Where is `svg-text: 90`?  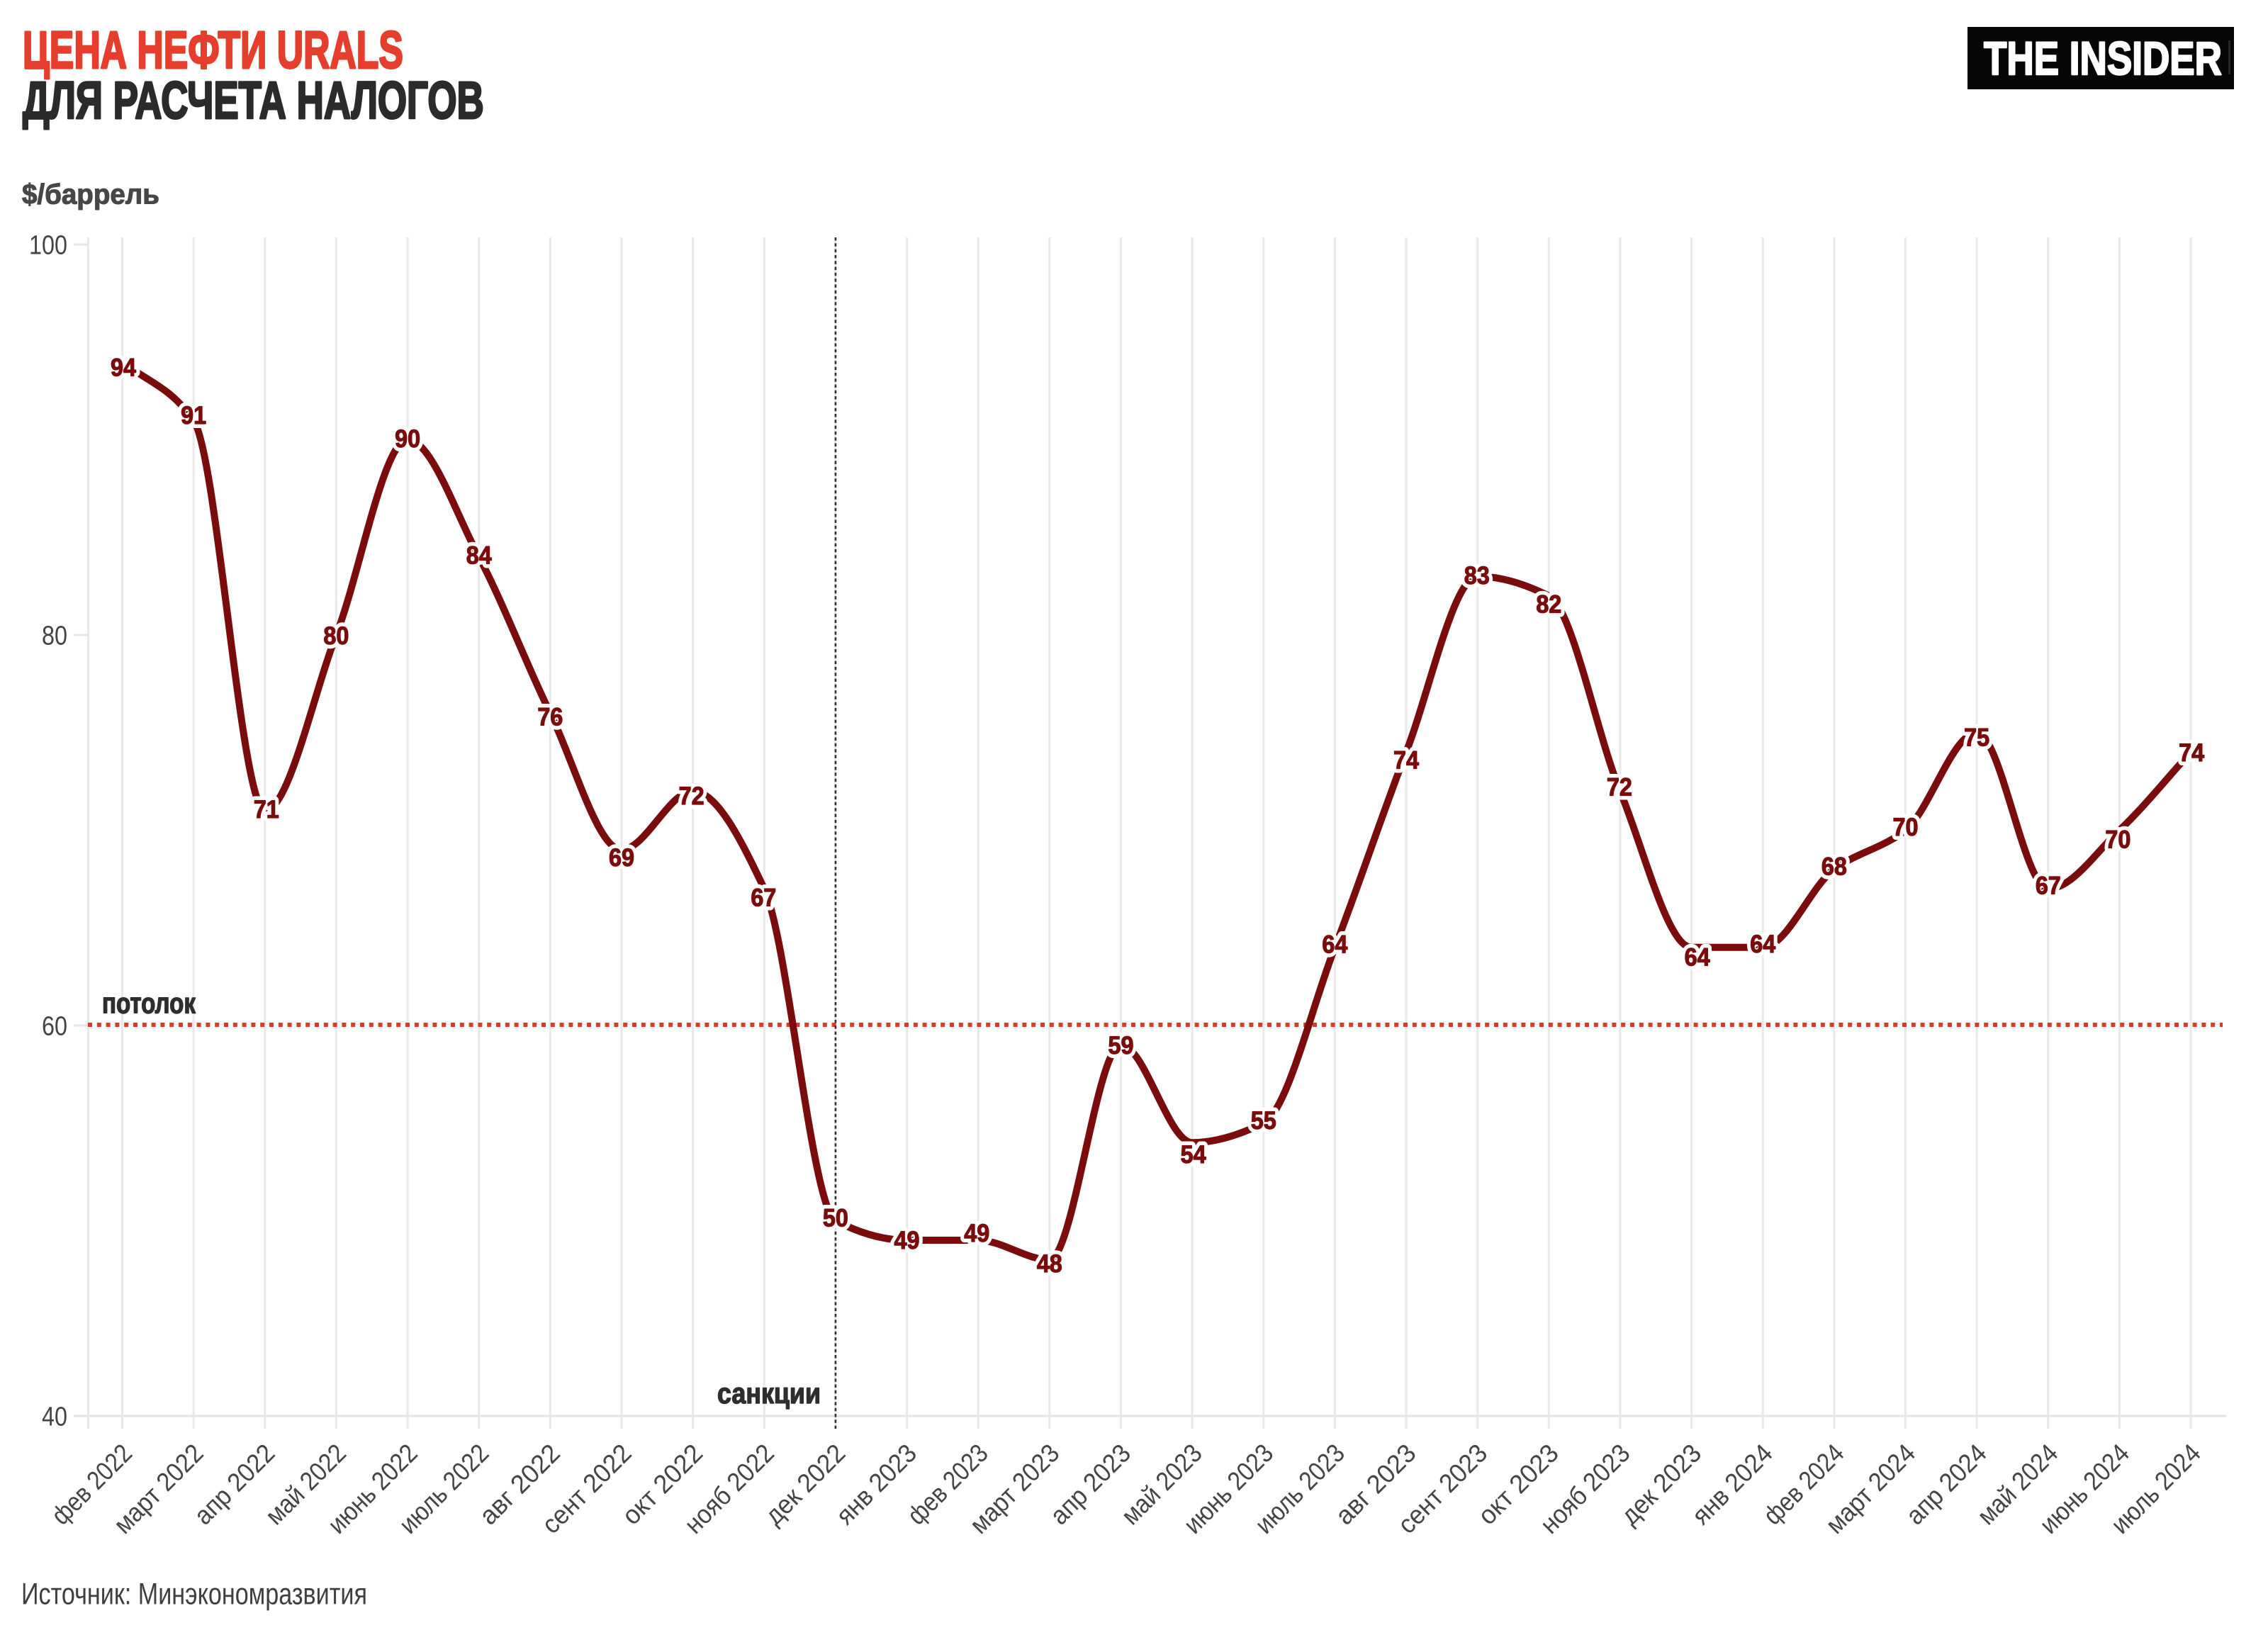
svg-text: 90 is located at coordinates (407, 439).